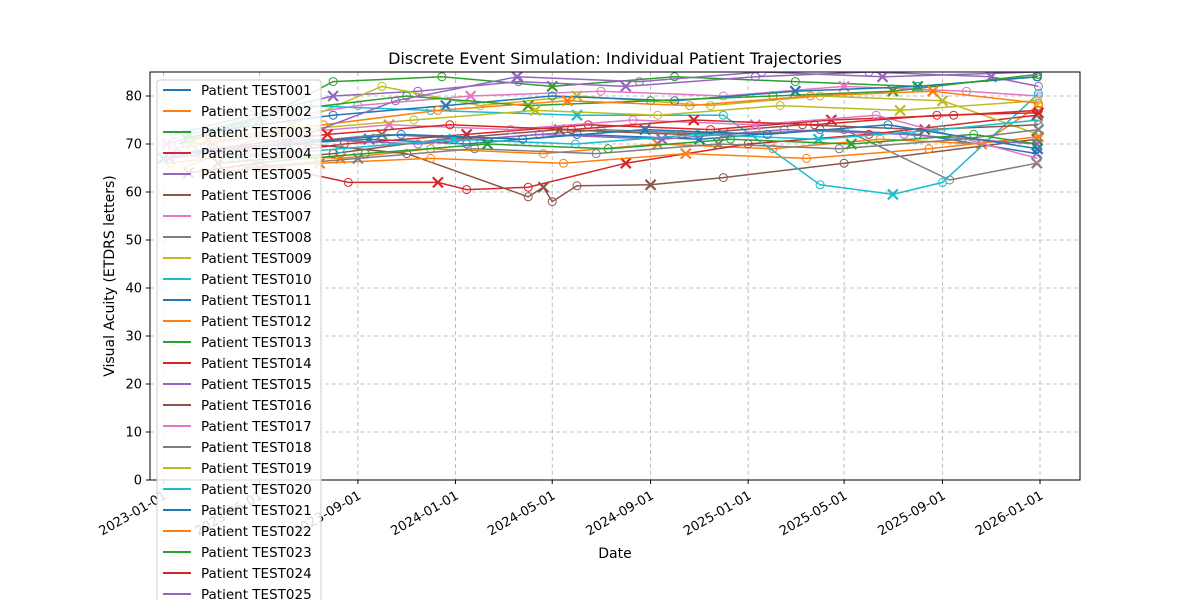 The height and width of the screenshot is (600, 1200). I want to click on legend-label: Patient TEST011, so click(256, 301).